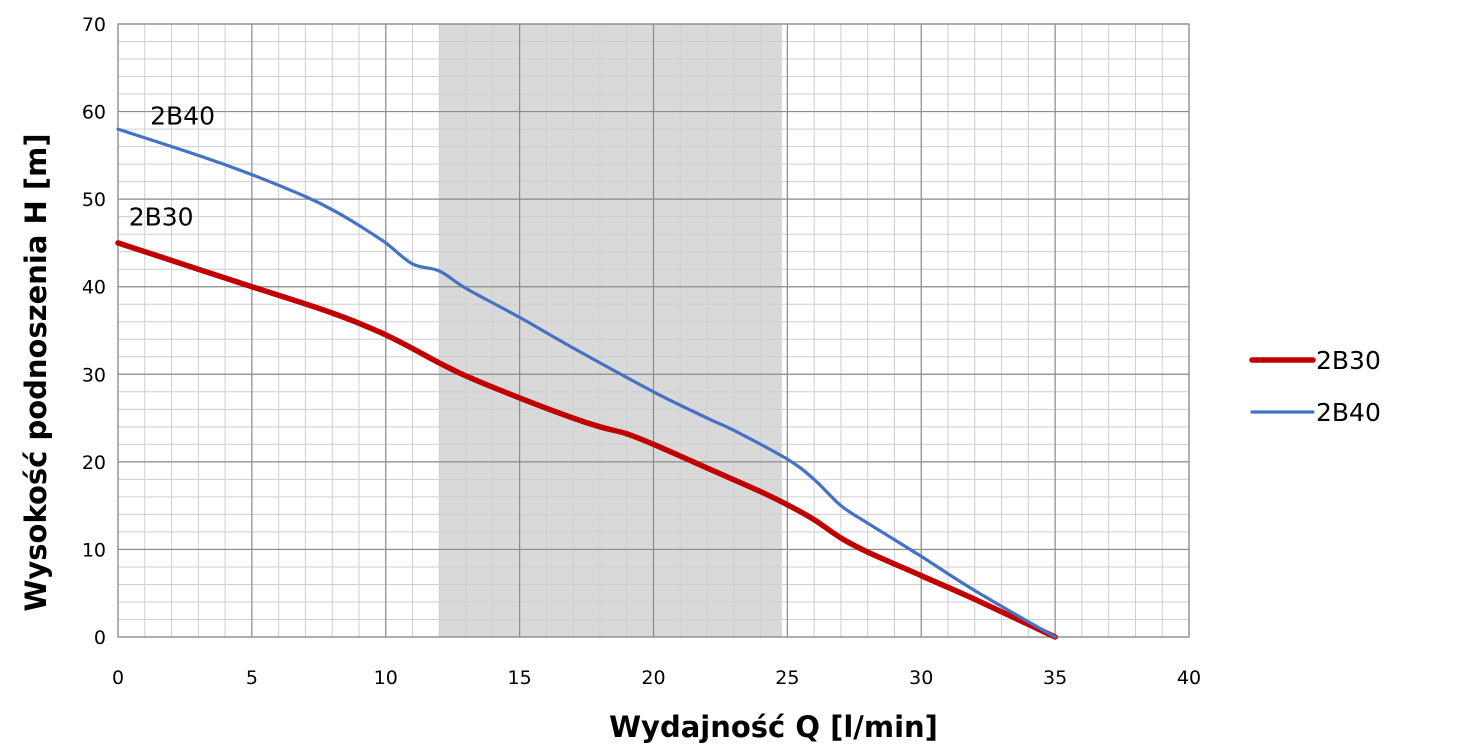 The height and width of the screenshot is (752, 1469). I want to click on x-tick-label: 40, so click(1189, 678).